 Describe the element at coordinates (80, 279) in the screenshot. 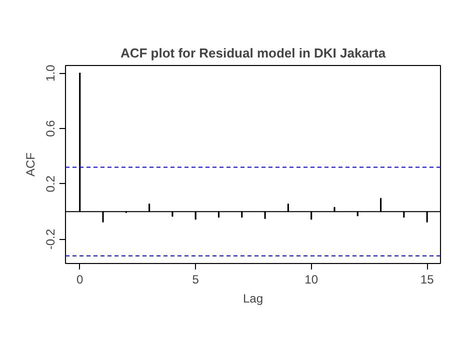

I see `x-tick-label: 0` at that location.